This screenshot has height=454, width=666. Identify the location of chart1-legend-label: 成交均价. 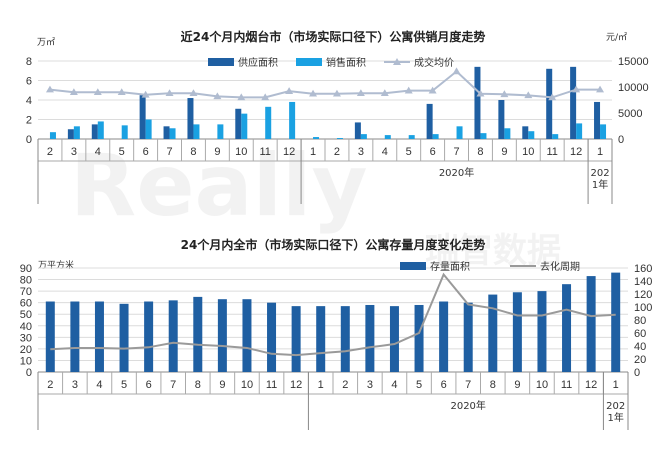
(434, 62).